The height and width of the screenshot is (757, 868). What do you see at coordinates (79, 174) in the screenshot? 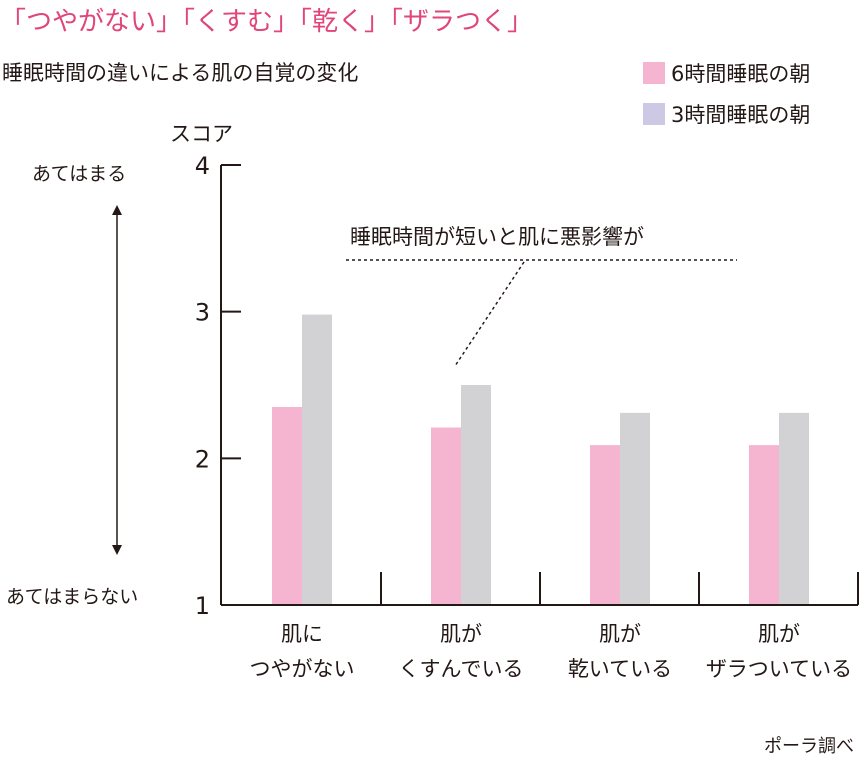
I see `scale-label-top: あてはまる` at bounding box center [79, 174].